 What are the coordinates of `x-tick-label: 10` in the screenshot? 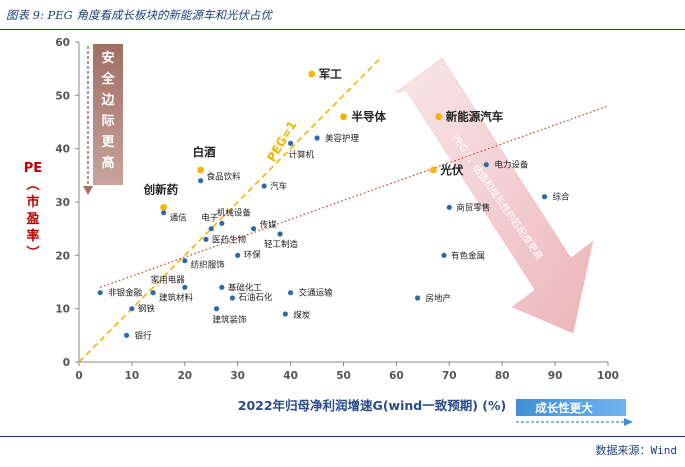 It's located at (132, 376).